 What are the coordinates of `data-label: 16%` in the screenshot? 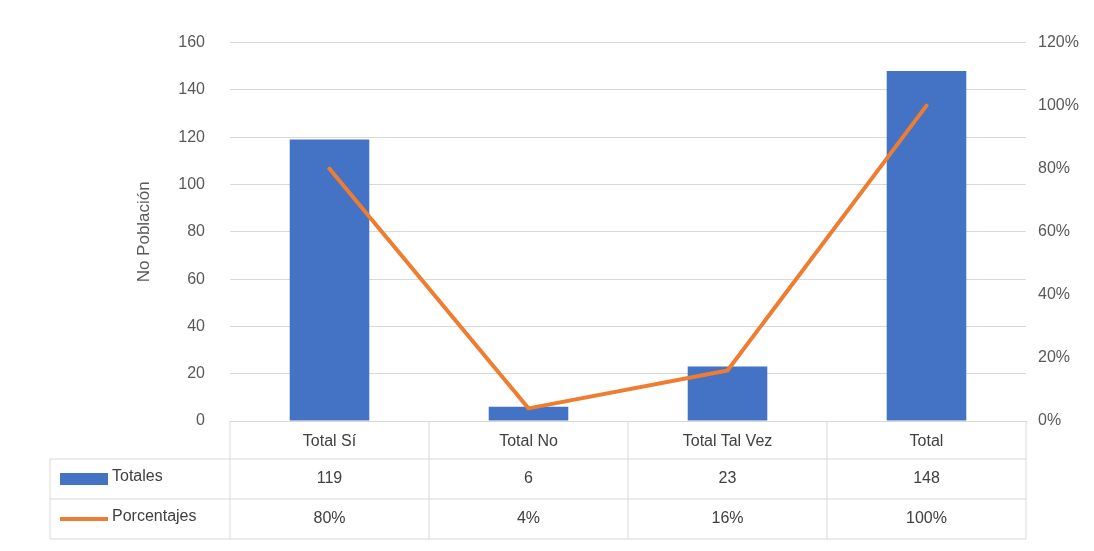 It's located at (727, 518).